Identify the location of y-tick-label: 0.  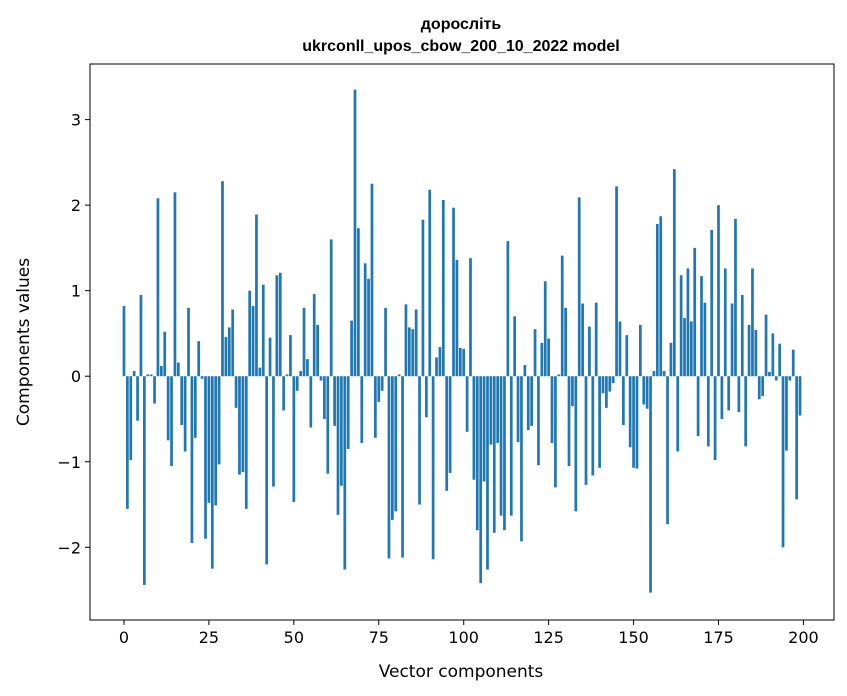
(76, 376).